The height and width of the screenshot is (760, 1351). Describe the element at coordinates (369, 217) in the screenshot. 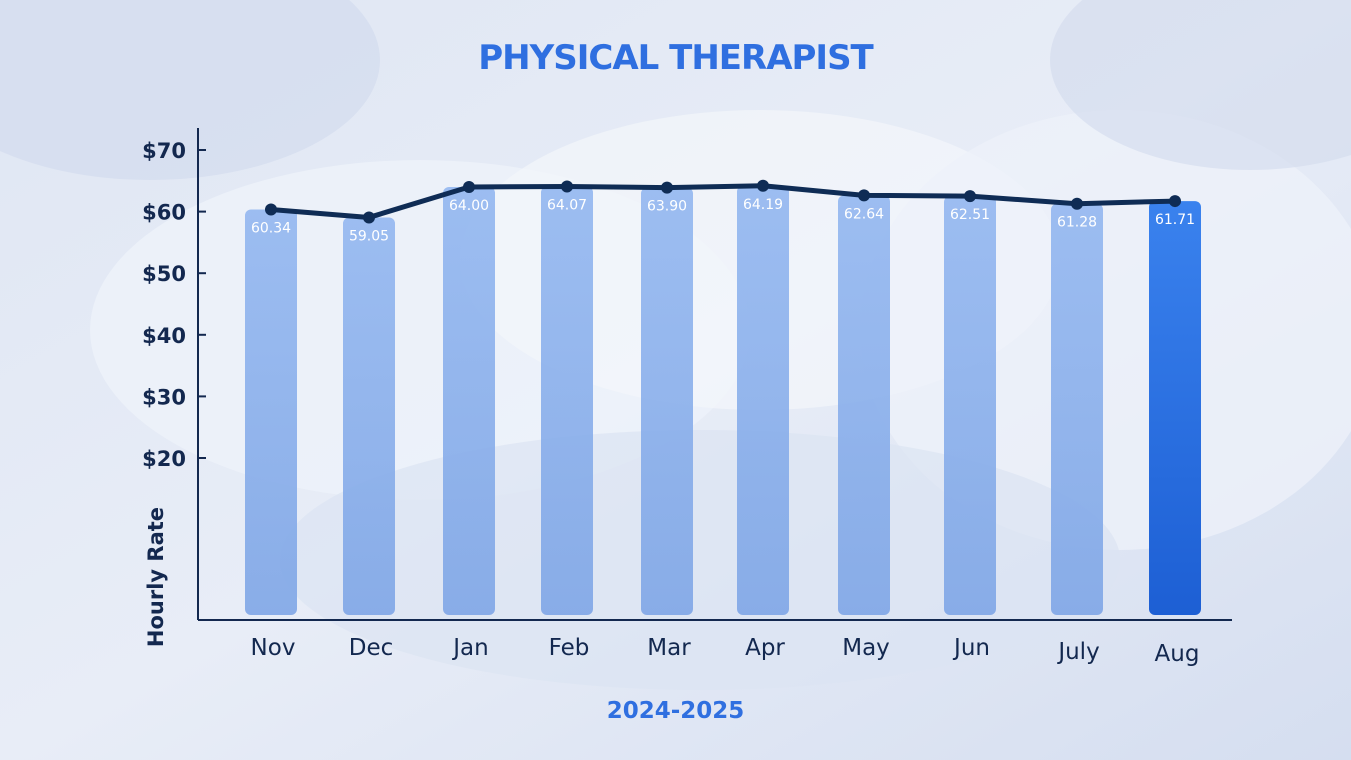

I see `trend-point-dec` at that location.